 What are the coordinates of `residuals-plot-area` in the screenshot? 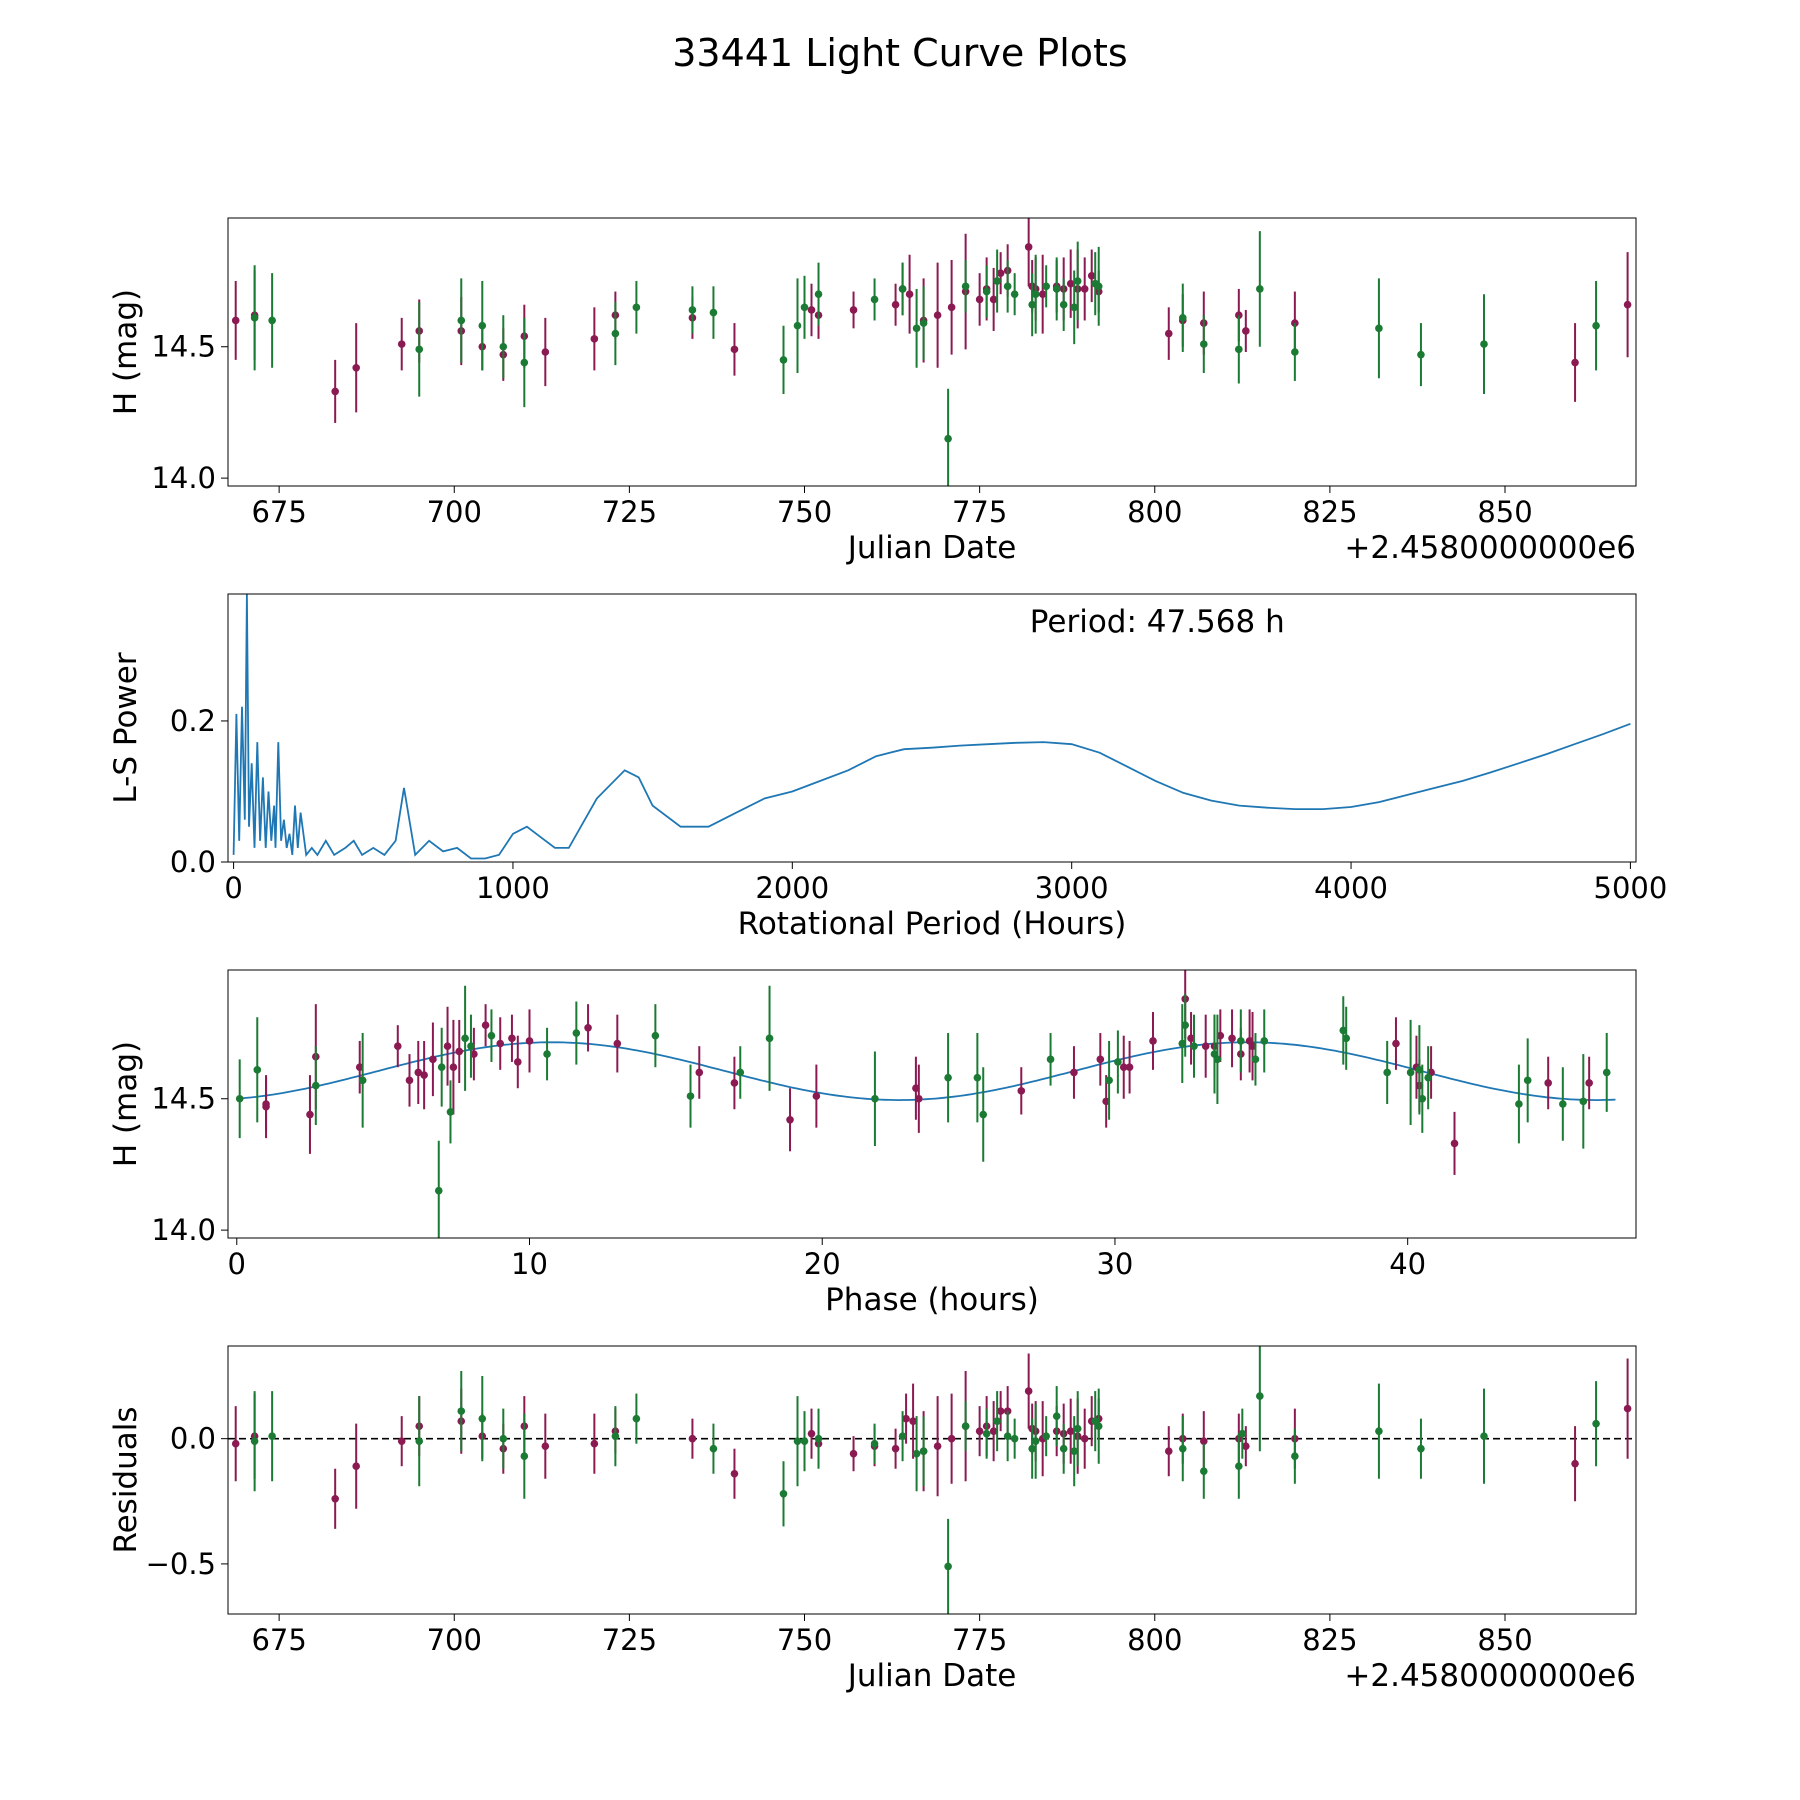 It's located at (932, 1480).